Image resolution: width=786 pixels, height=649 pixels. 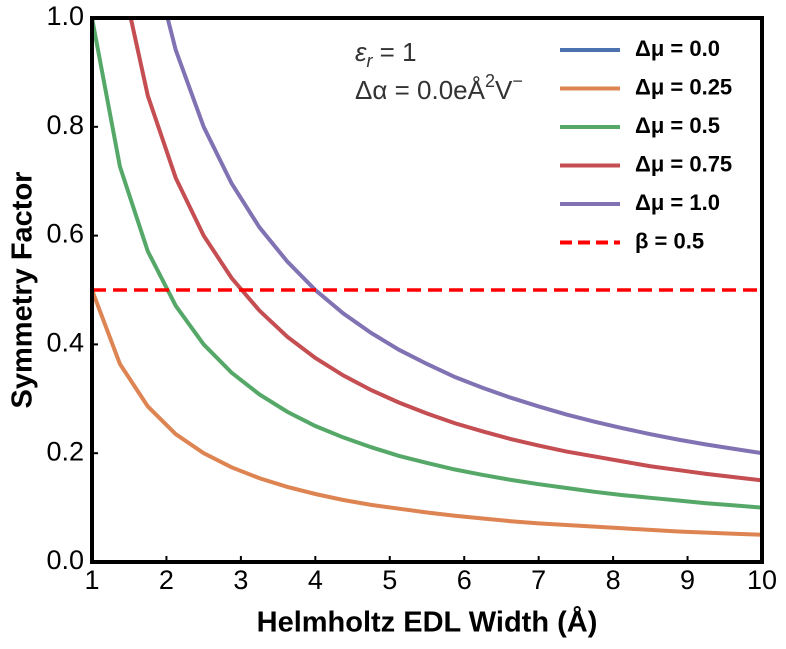 What do you see at coordinates (677, 125) in the screenshot?
I see `legend-label: Δμ = 0.5` at bounding box center [677, 125].